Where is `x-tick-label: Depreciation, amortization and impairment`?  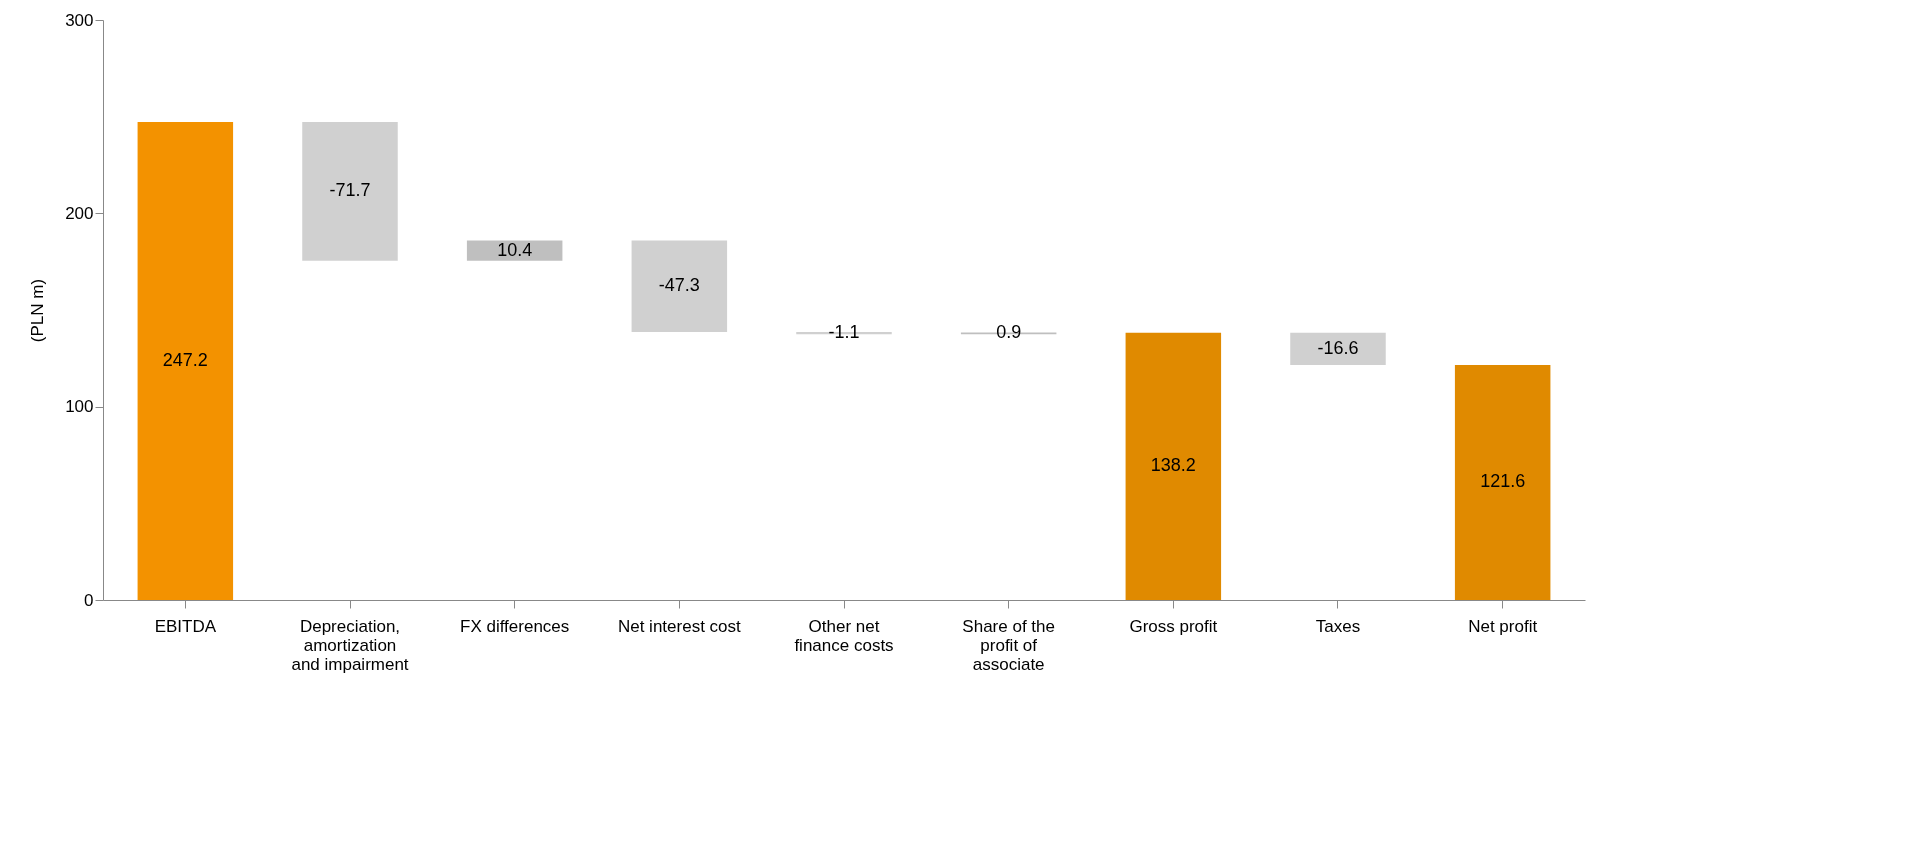
x-tick-label: Depreciation, amortization and impairment is located at coordinates (350, 645).